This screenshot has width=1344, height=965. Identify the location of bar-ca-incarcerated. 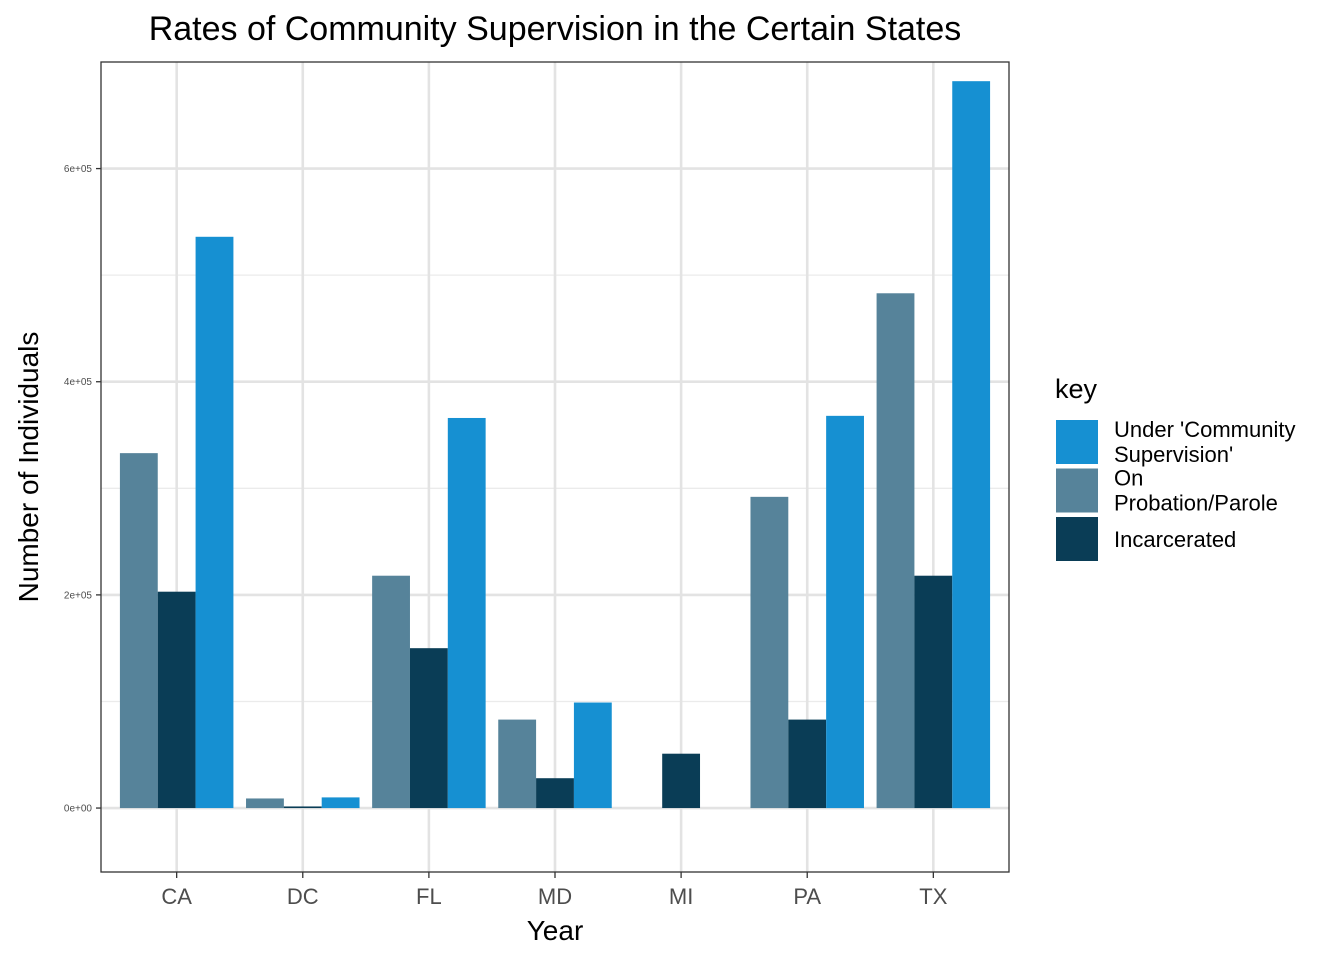
(176, 700).